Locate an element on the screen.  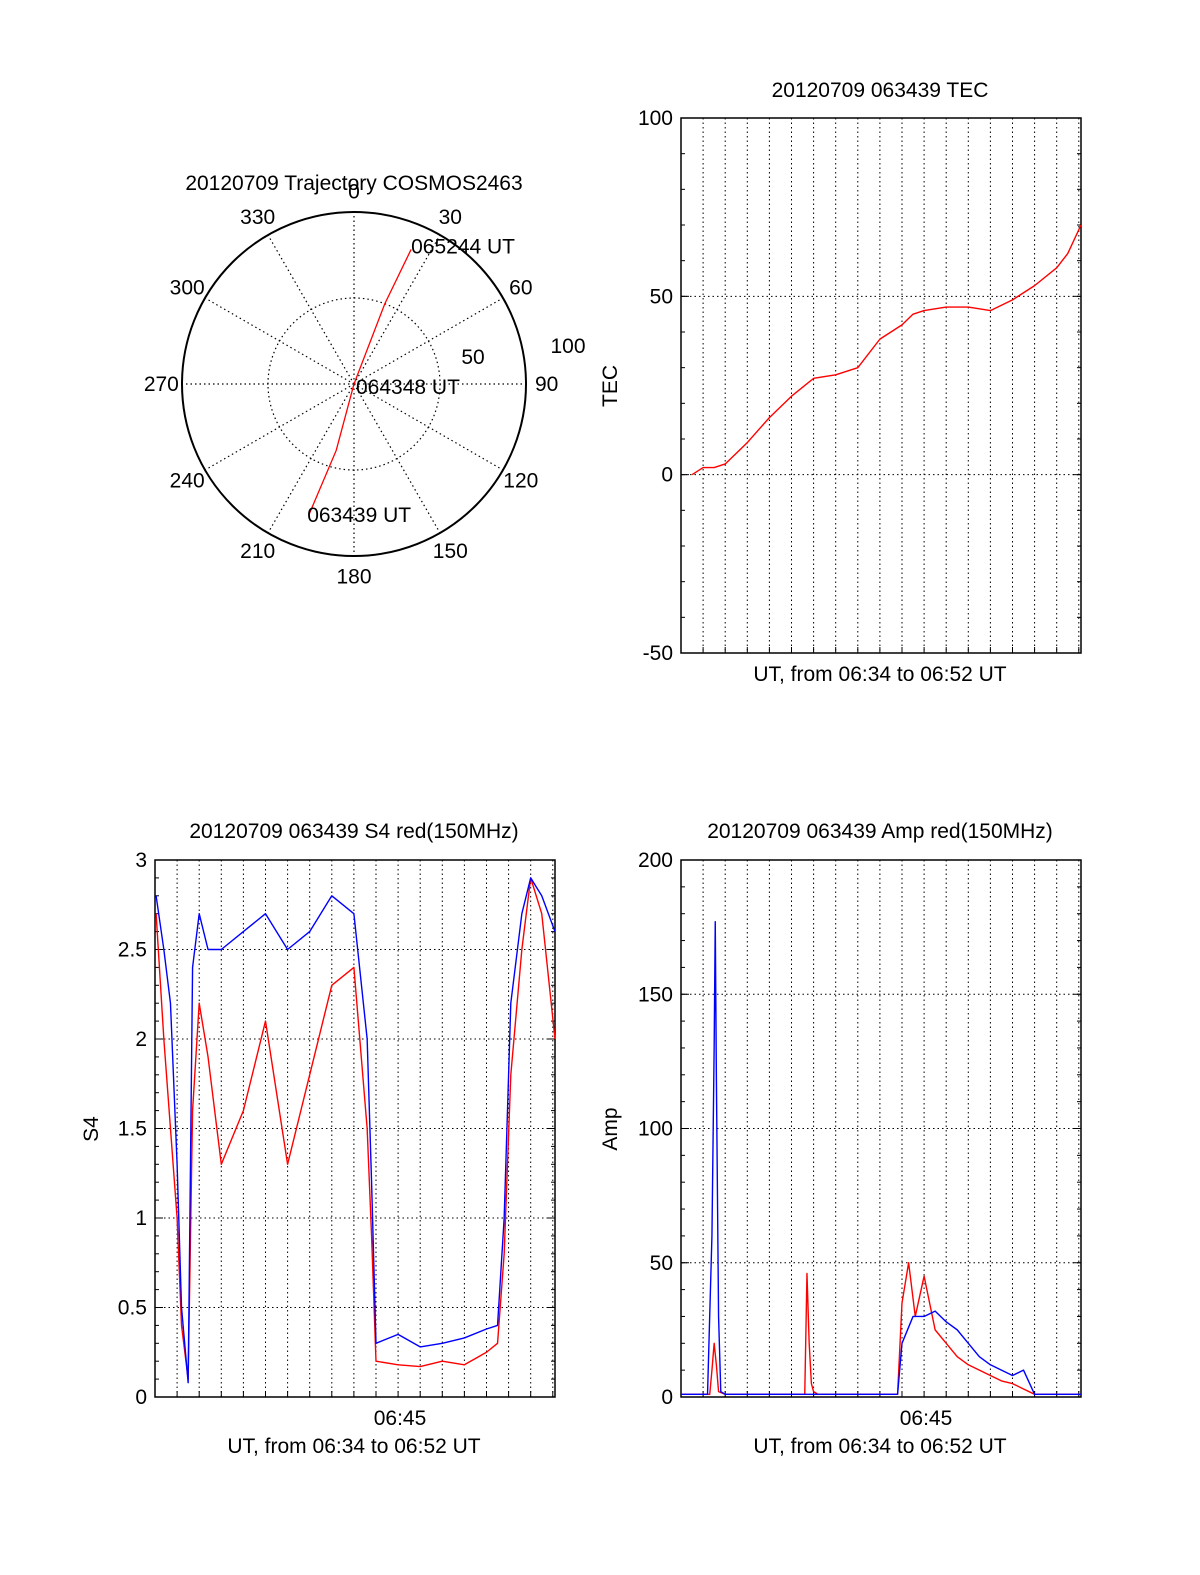
annotation-end-time: 065244 UT is located at coordinates (463, 246).